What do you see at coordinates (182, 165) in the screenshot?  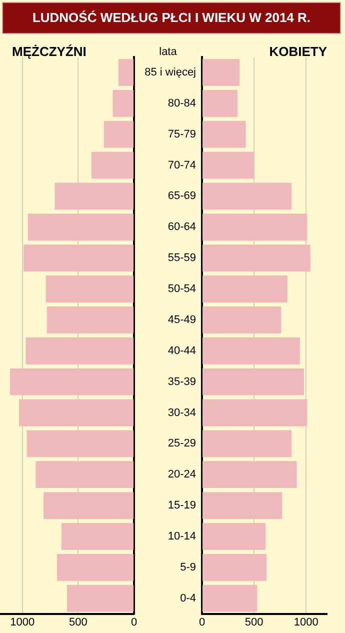 I see `y-tick-label: 70-74` at bounding box center [182, 165].